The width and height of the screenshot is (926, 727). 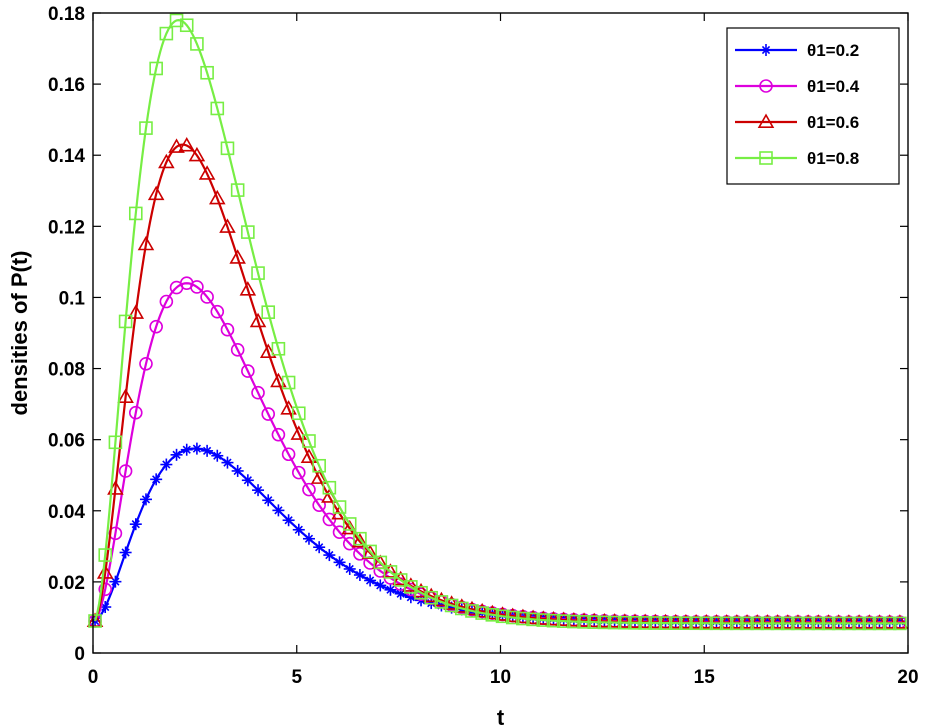 I want to click on y-tick-label: 0.18, so click(x=66, y=14).